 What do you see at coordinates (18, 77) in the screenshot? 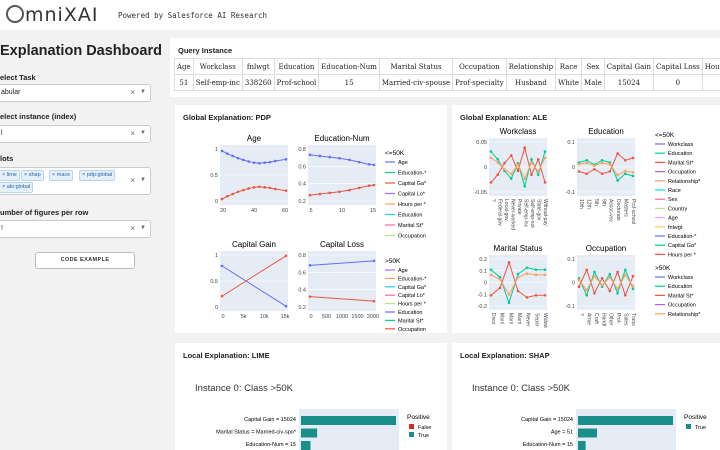
I see `select-task-label: elect Task` at bounding box center [18, 77].